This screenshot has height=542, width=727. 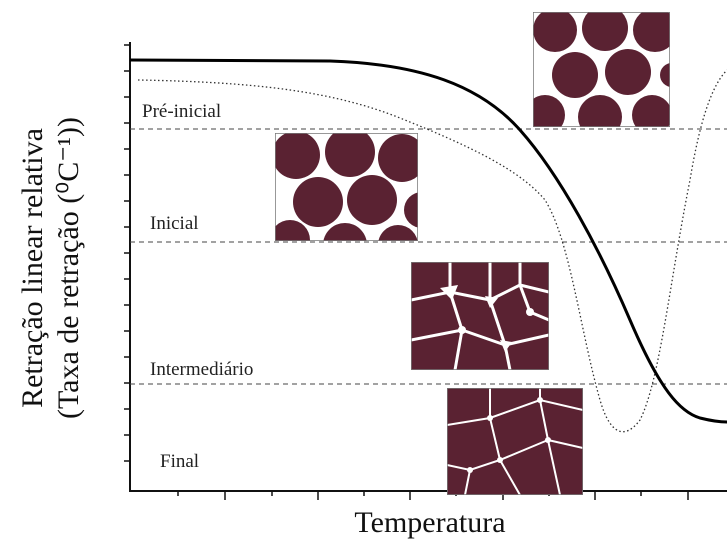 What do you see at coordinates (429, 522) in the screenshot?
I see `x-axis-label: Temperatura` at bounding box center [429, 522].